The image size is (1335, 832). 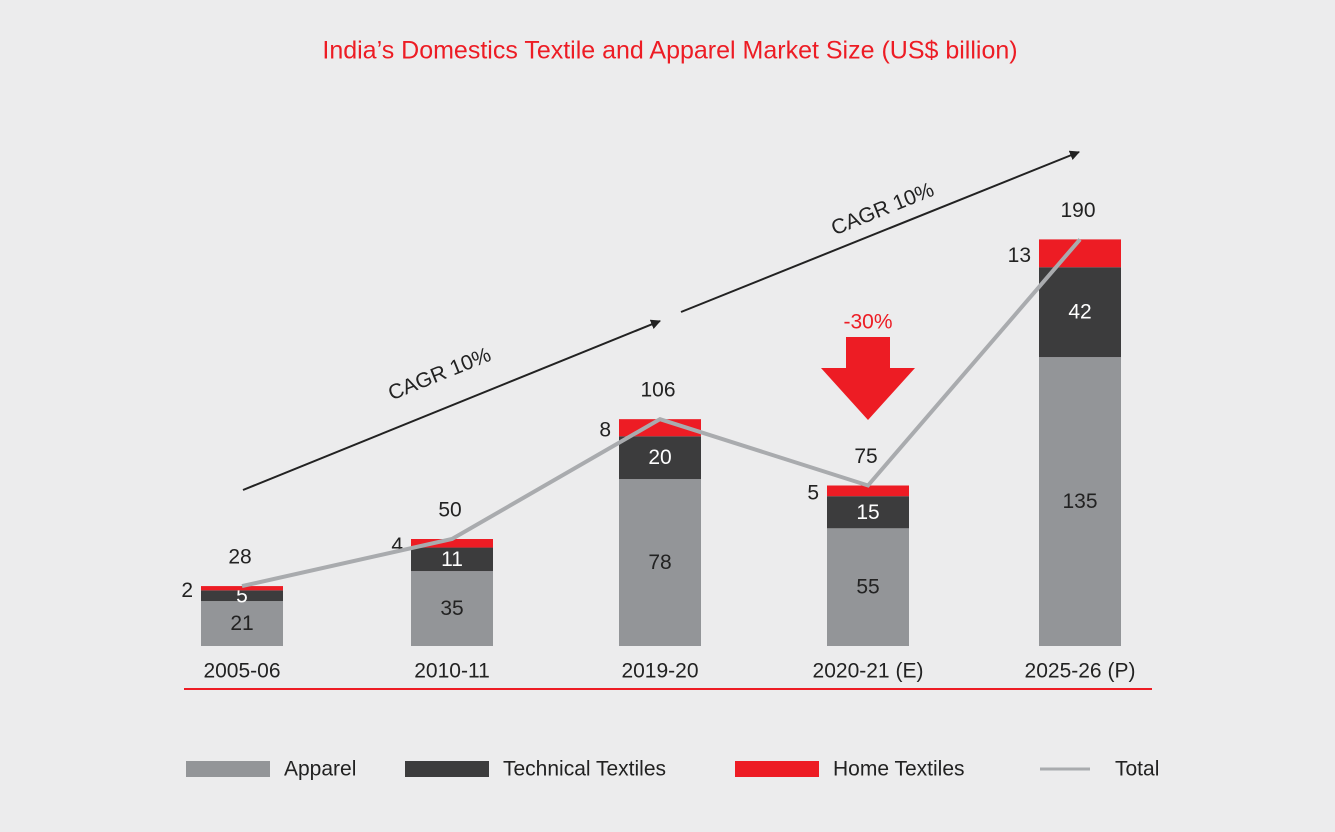 What do you see at coordinates (865, 456) in the screenshot?
I see `total-label: 75` at bounding box center [865, 456].